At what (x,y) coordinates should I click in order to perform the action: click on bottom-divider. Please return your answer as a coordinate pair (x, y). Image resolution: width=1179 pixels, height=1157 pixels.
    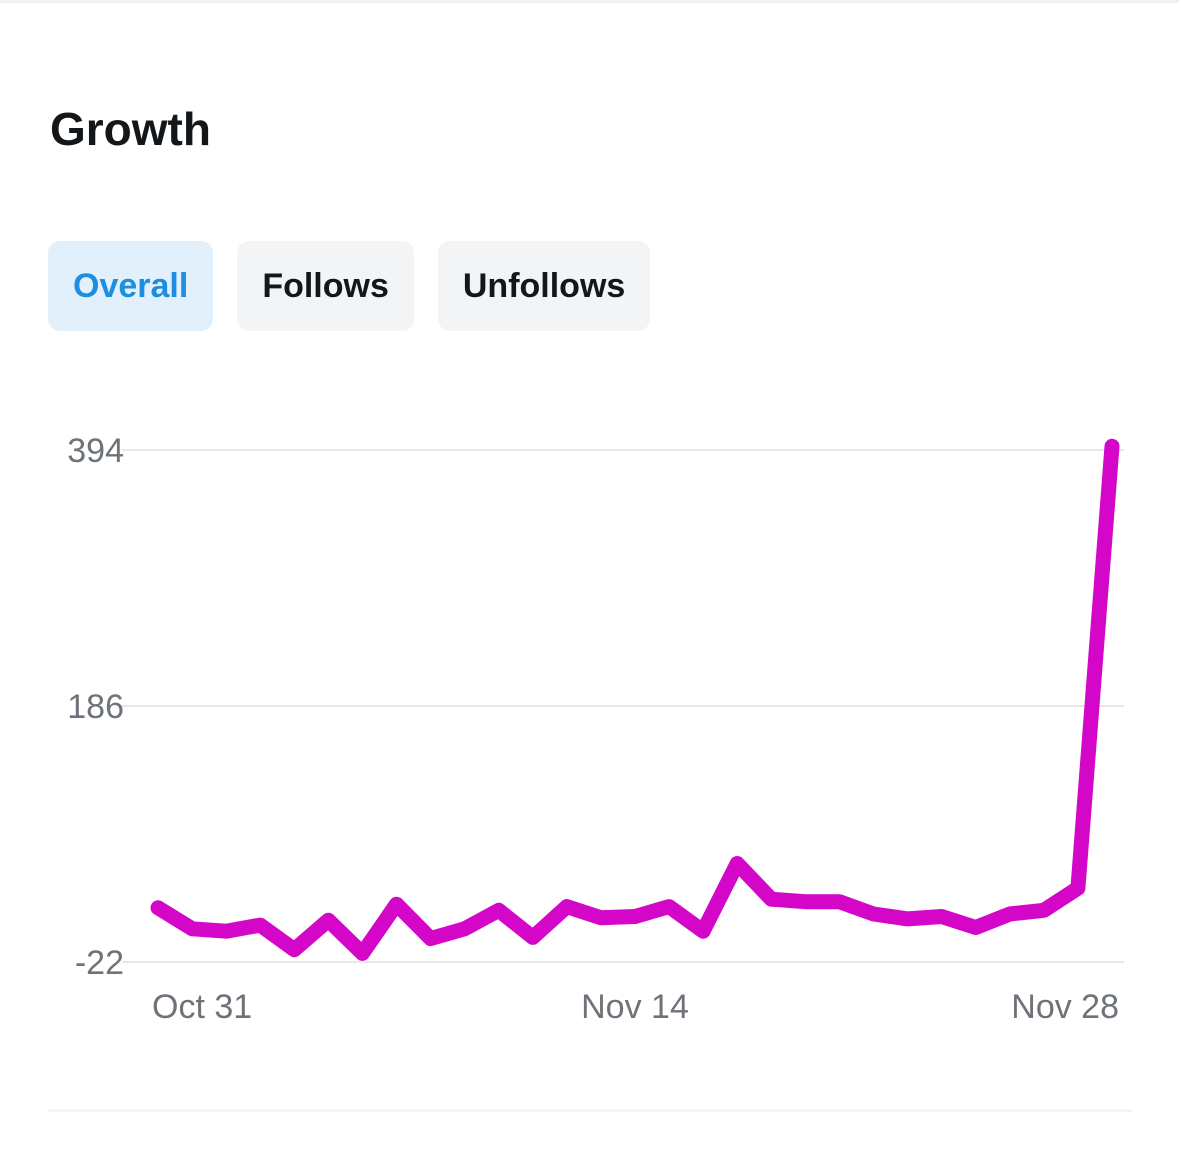
    Looking at the image, I should click on (590, 1110).